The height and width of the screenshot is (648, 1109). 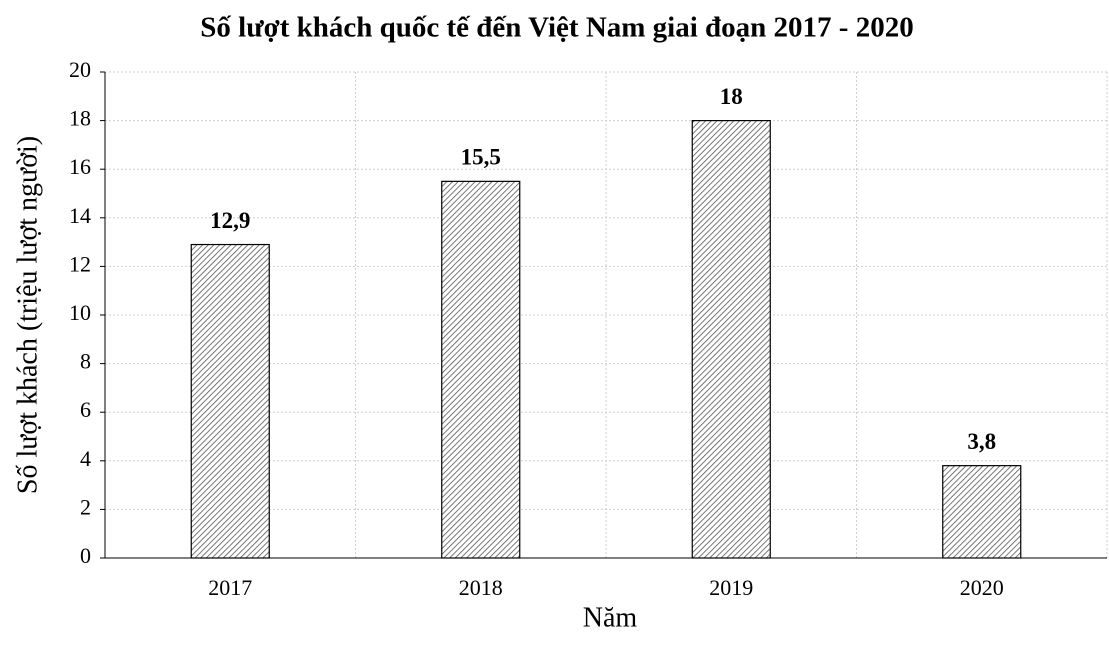 I want to click on y-axis-label: Số lượt khách (triệu lượt người), so click(x=27, y=315).